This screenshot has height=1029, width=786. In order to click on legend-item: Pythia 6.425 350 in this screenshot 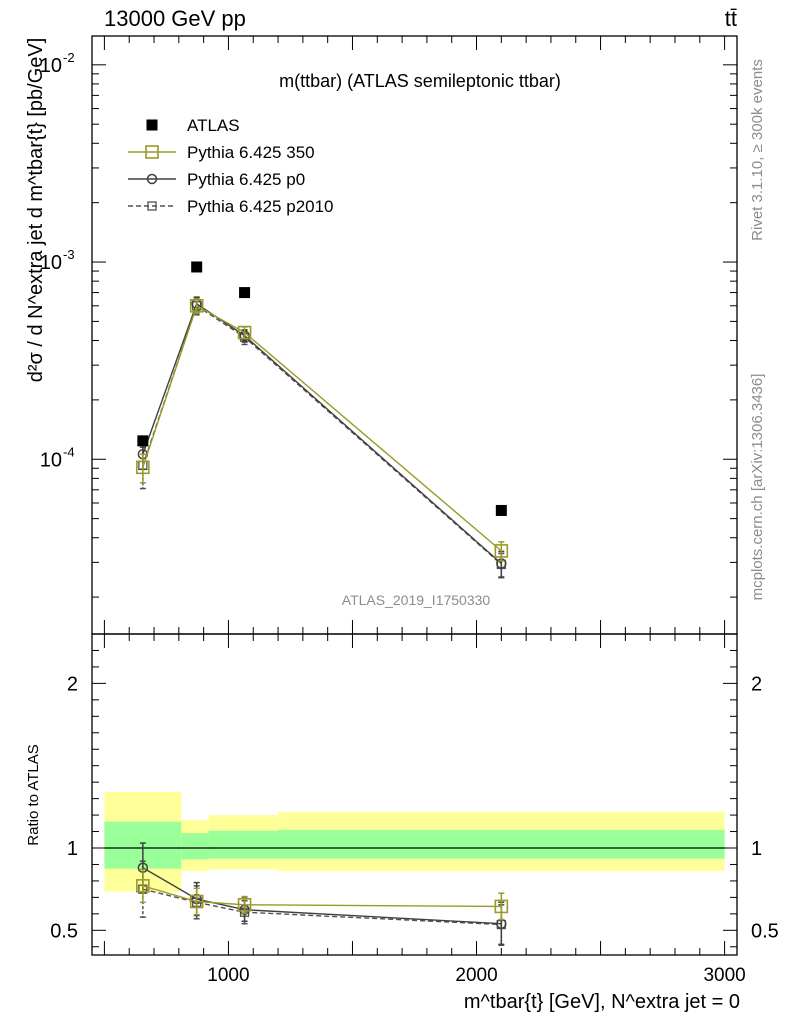, I will do `click(221, 152)`.